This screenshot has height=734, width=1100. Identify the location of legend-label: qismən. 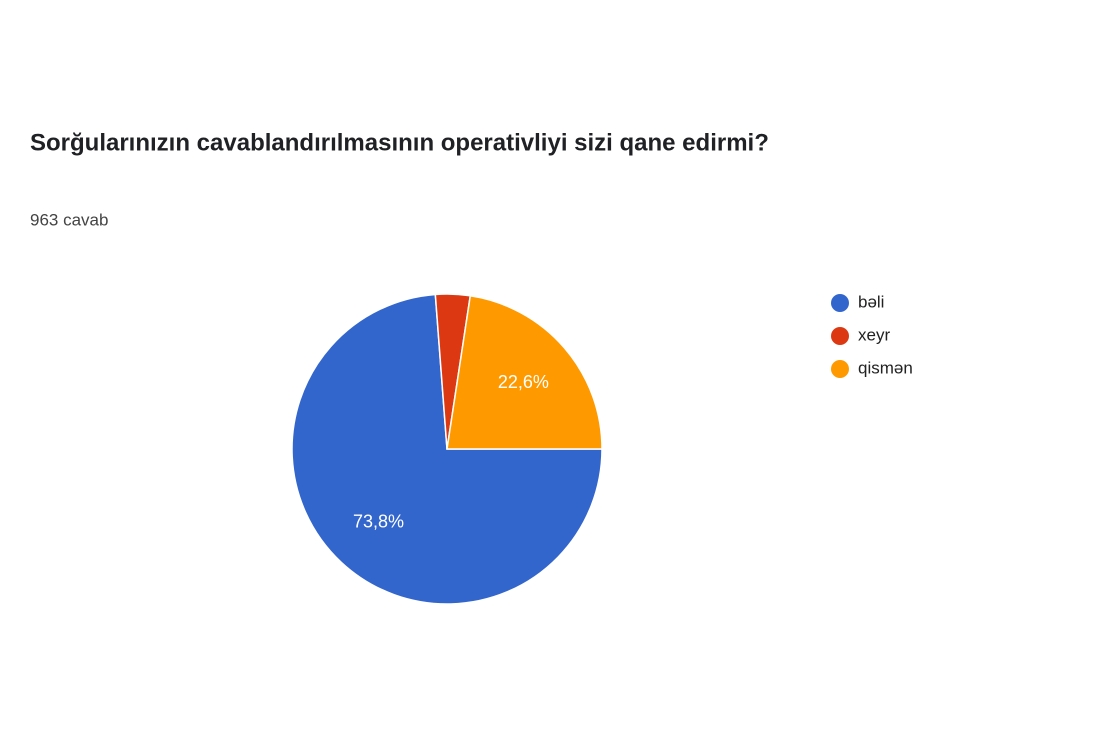
(885, 367).